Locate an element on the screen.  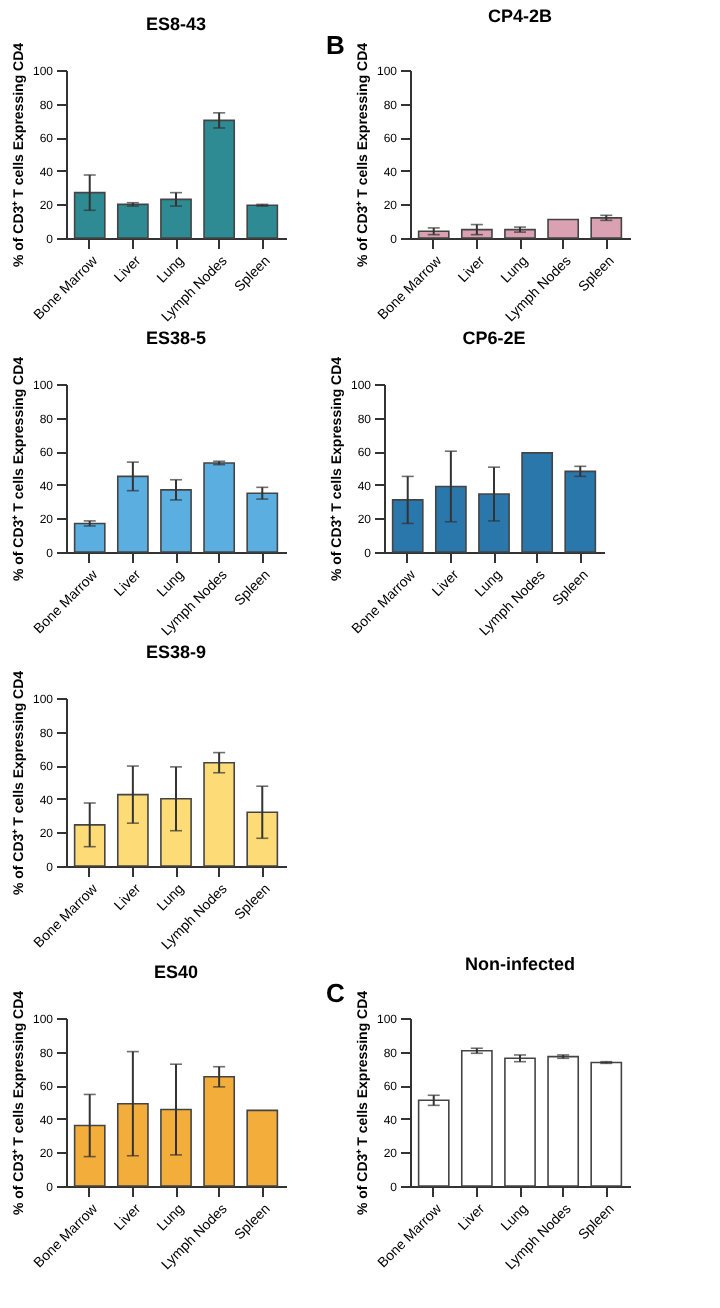
chart-title: ES38-5 is located at coordinates (176, 337).